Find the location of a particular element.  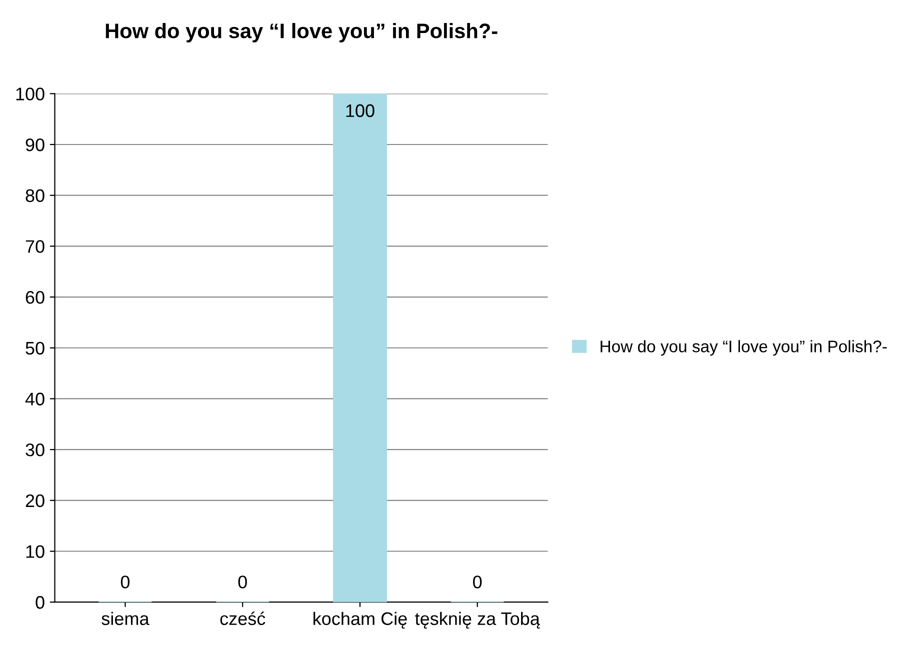

y-tick-label: 70 is located at coordinates (35, 246).